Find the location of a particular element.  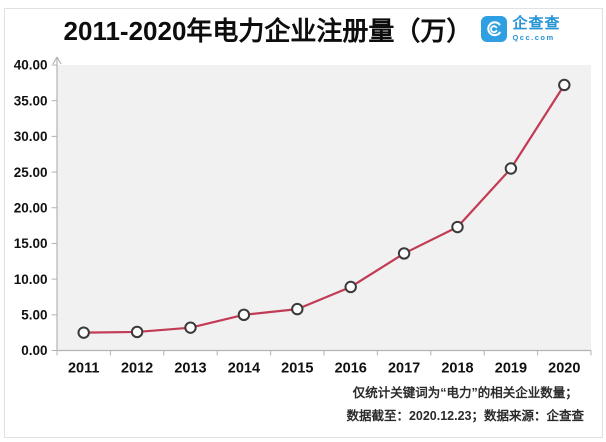

y-axis-label: 30.00 is located at coordinates (31, 136).